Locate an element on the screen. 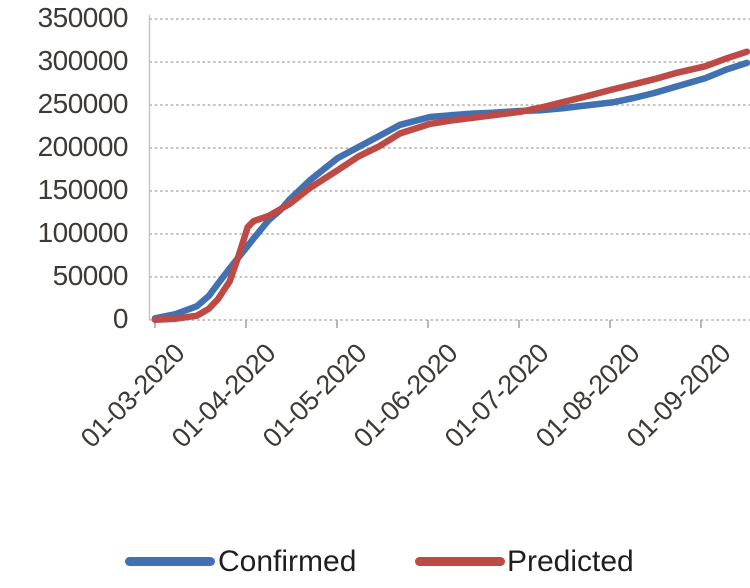  y-axis-label: 150000 is located at coordinates (83, 189).